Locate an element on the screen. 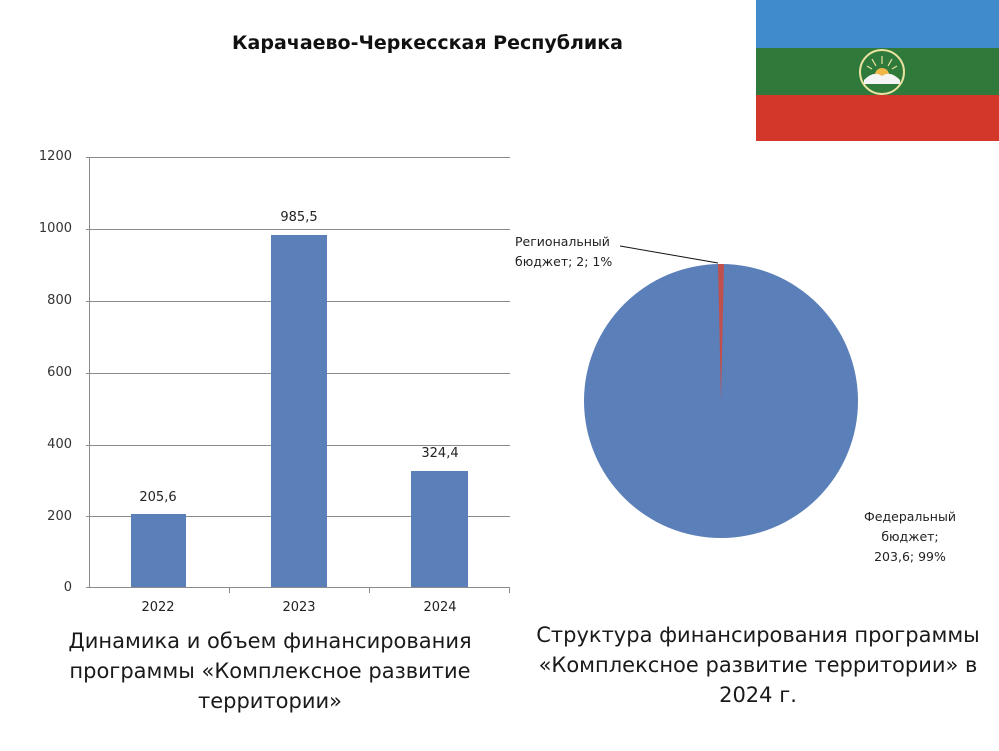 Image resolution: width=999 pixels, height=751 pixels. label-line: Региональный is located at coordinates (562, 241).